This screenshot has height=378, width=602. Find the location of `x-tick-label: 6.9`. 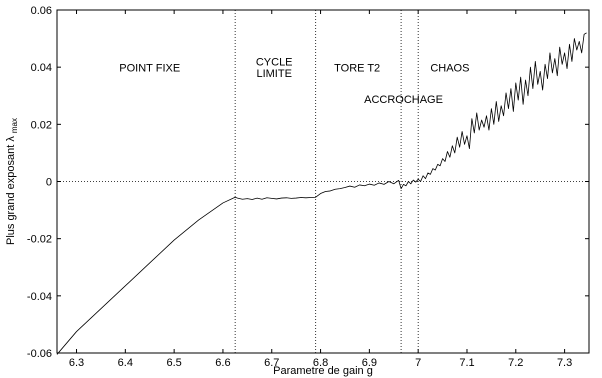

x-tick-label: 6.9 is located at coordinates (369, 363).